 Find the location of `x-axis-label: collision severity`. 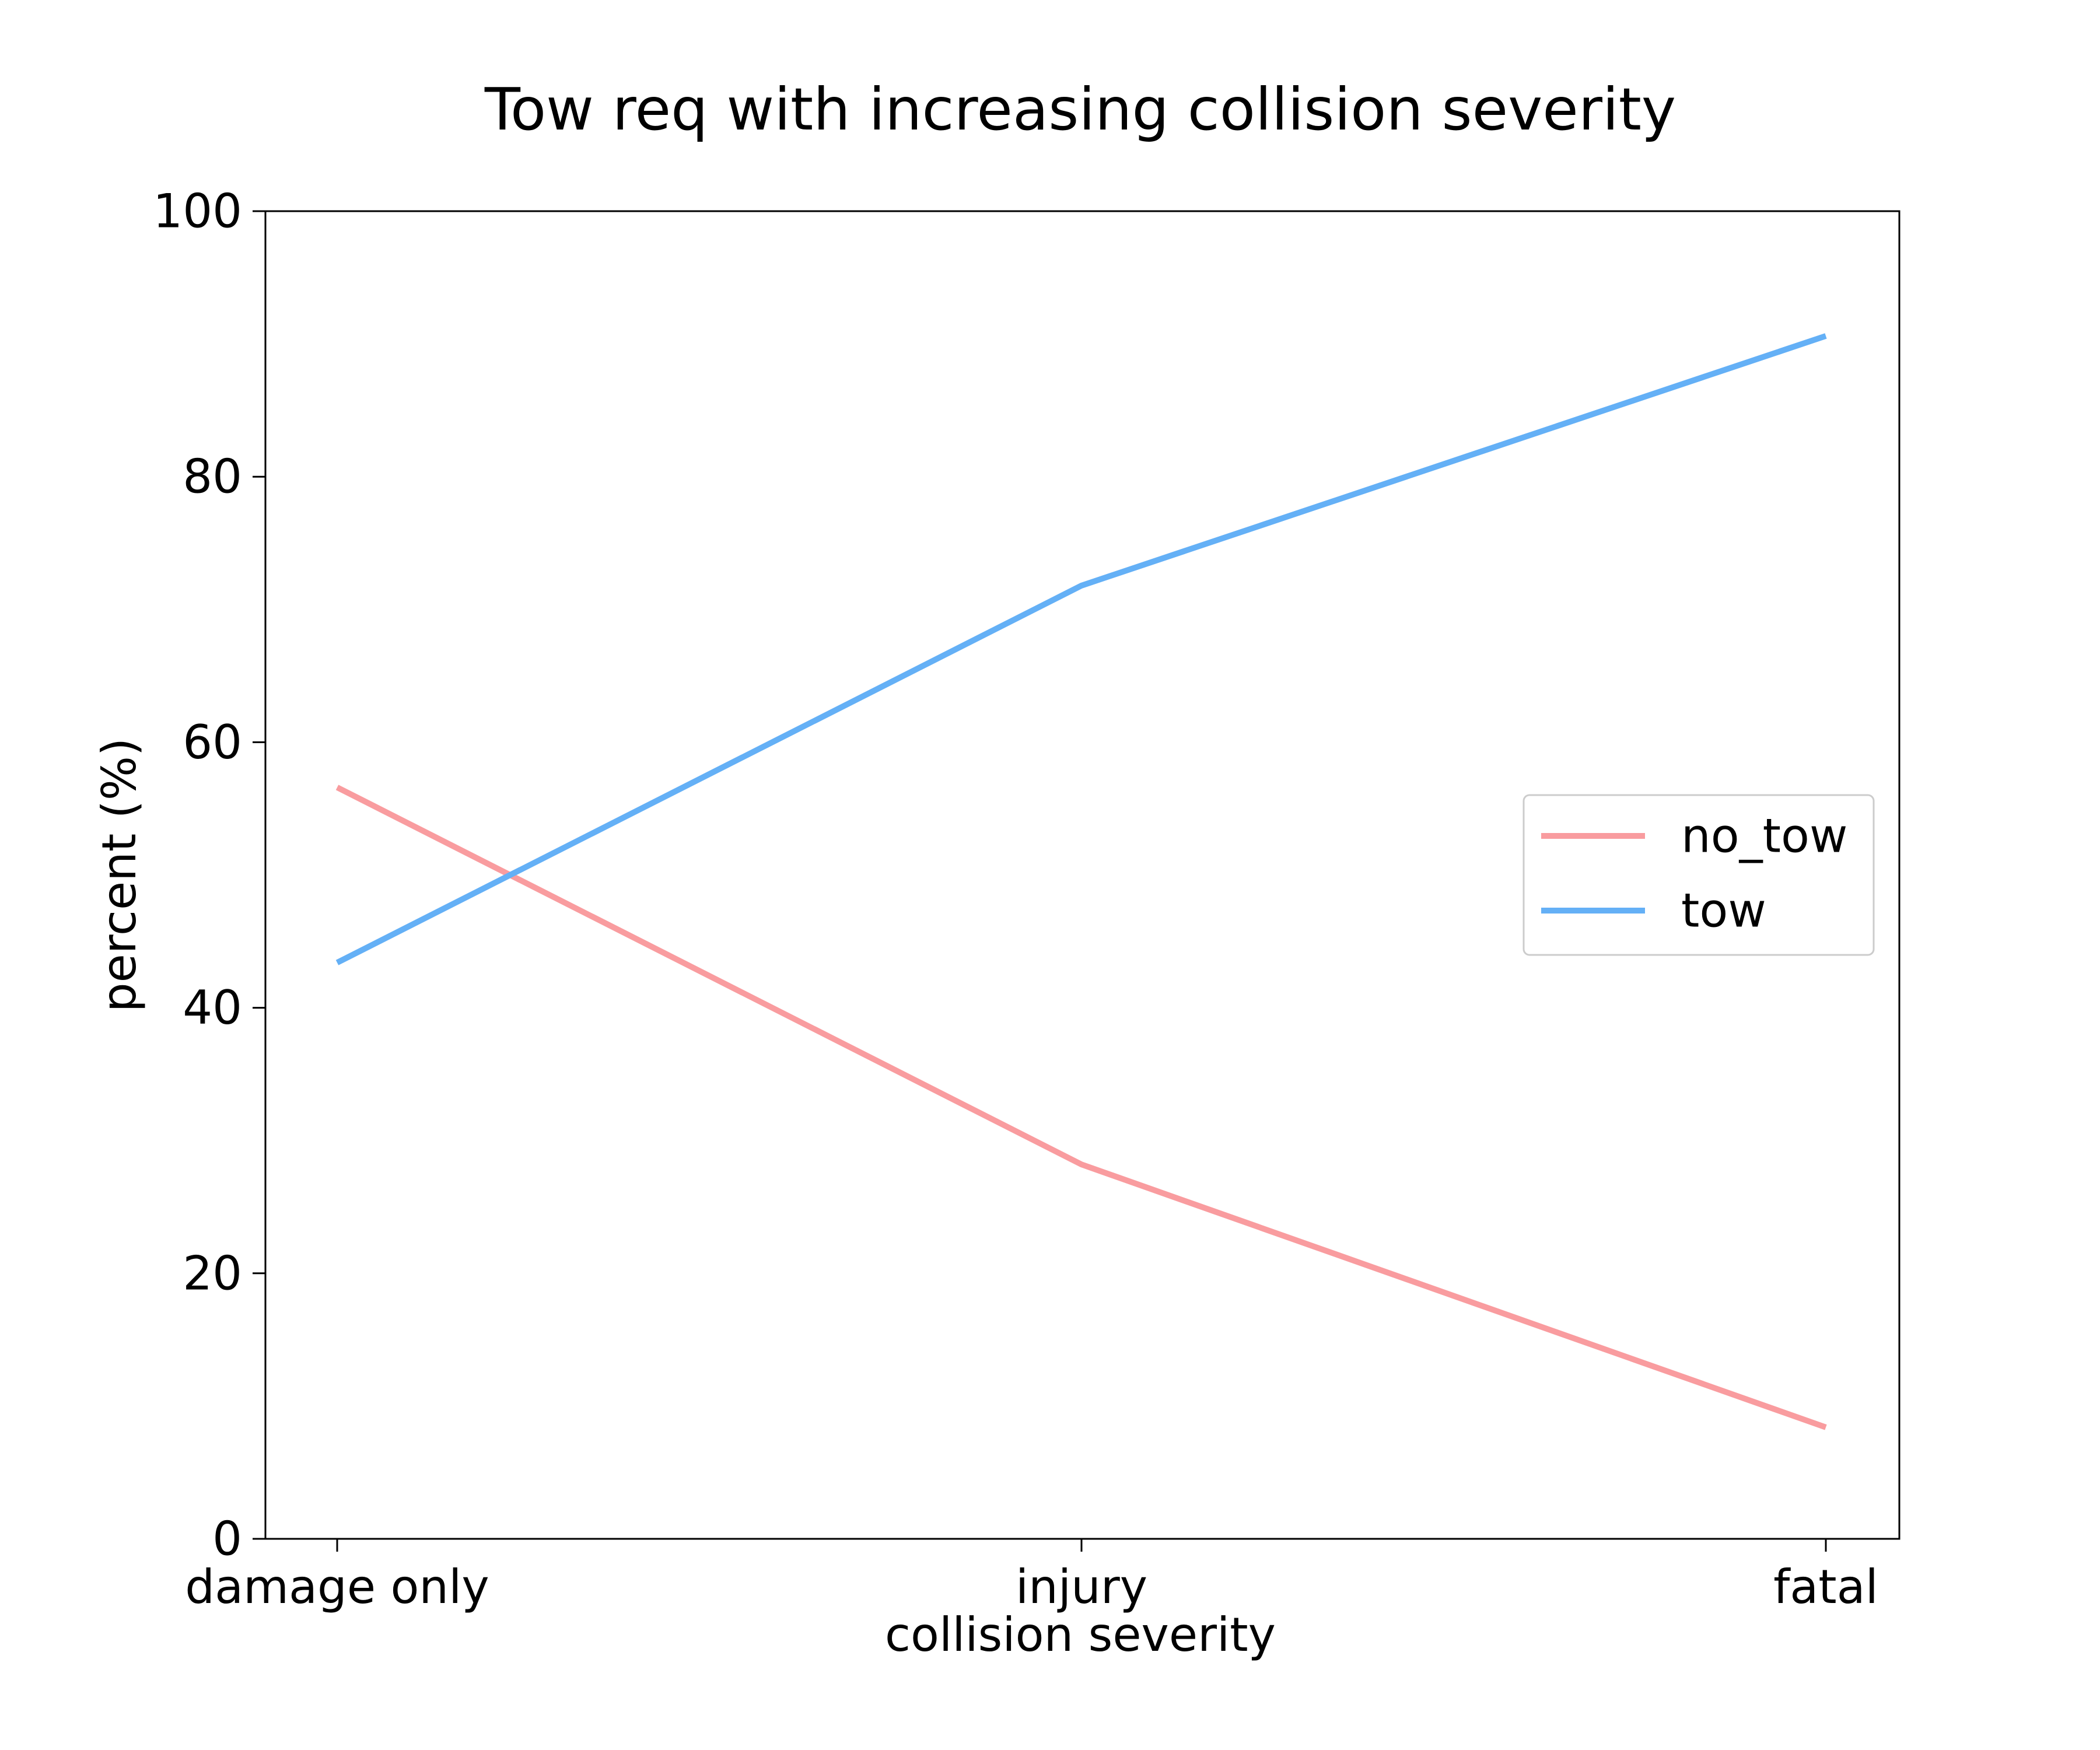

x-axis-label: collision severity is located at coordinates (1080, 1635).